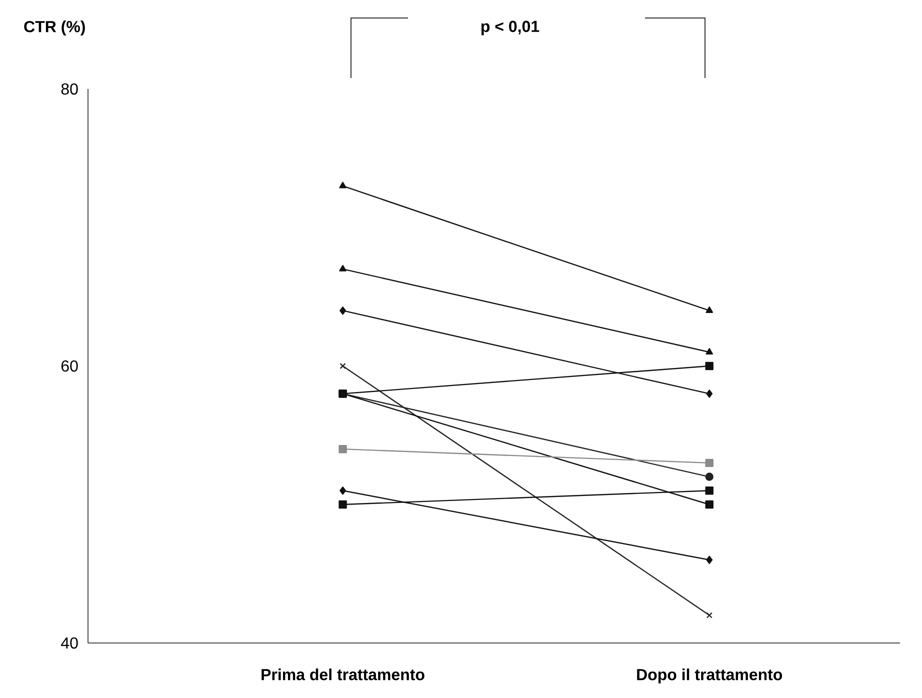 The width and height of the screenshot is (922, 698). Describe the element at coordinates (510, 28) in the screenshot. I see `text: p < 0,01` at that location.